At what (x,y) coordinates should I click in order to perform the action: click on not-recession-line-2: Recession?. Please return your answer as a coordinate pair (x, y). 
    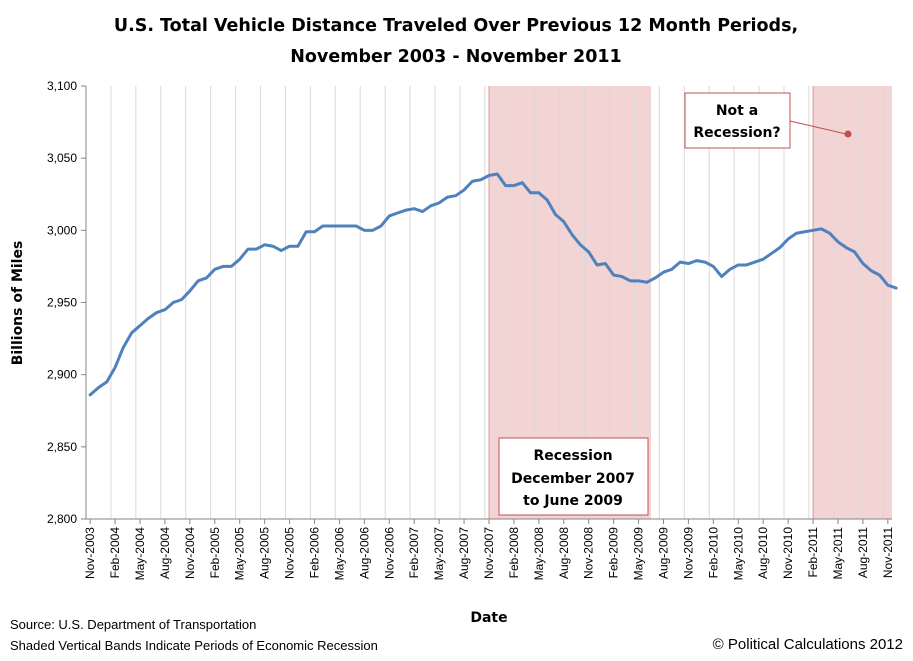
    Looking at the image, I should click on (736, 133).